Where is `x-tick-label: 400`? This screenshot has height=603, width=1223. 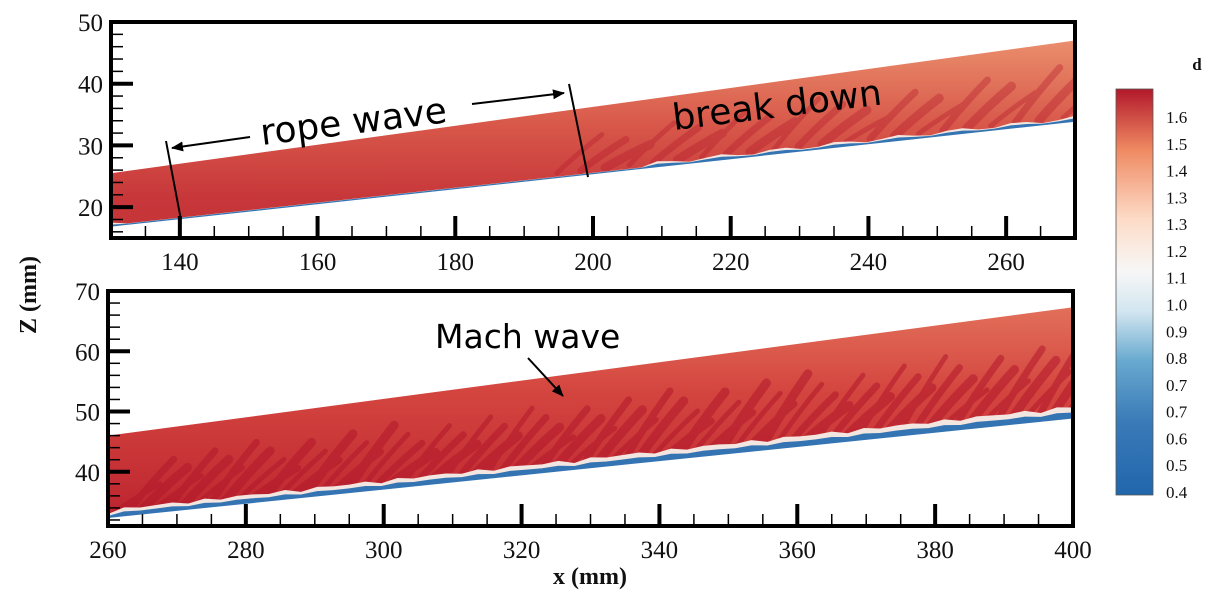
x-tick-label: 400 is located at coordinates (1073, 550).